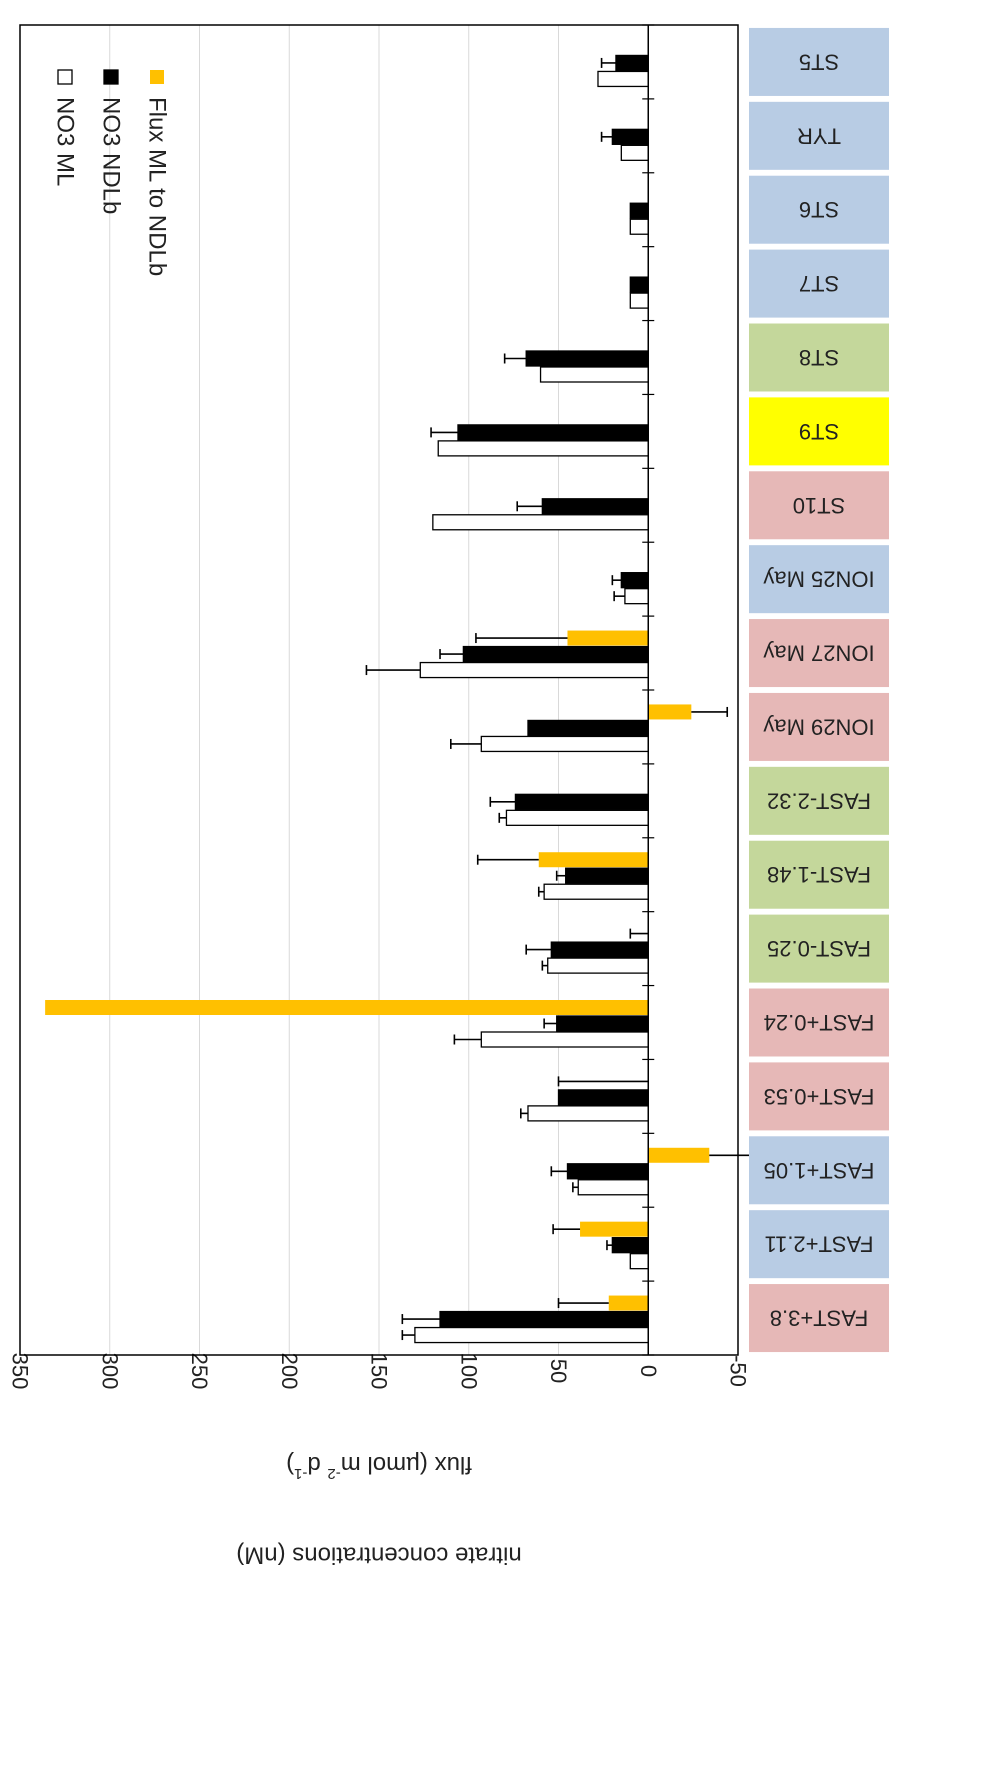 The height and width of the screenshot is (1772, 995). I want to click on category-label: ST9, so click(819, 431).